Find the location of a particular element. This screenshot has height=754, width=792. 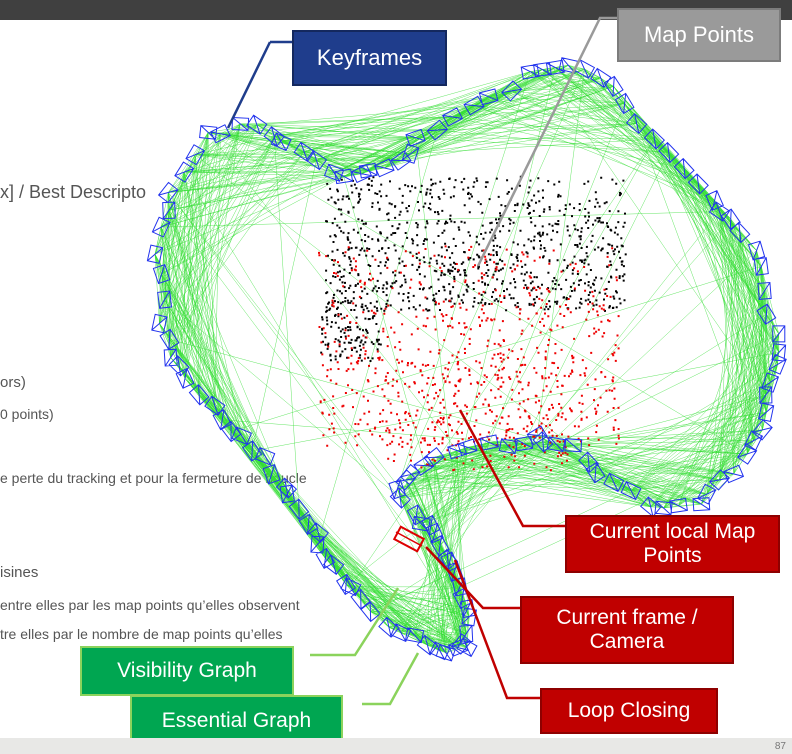

keyframes-label: Keyframes is located at coordinates (369, 58).